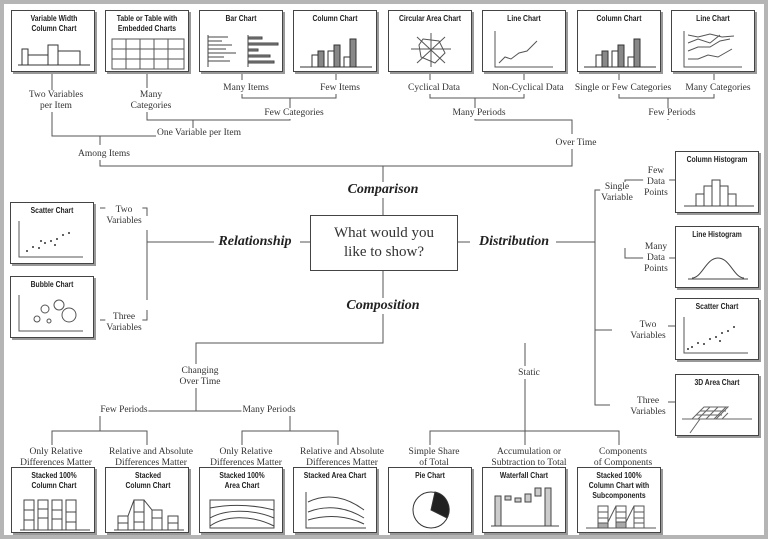 This screenshot has height=539, width=768. What do you see at coordinates (717, 159) in the screenshot?
I see `box-title: Column Histogram` at bounding box center [717, 159].